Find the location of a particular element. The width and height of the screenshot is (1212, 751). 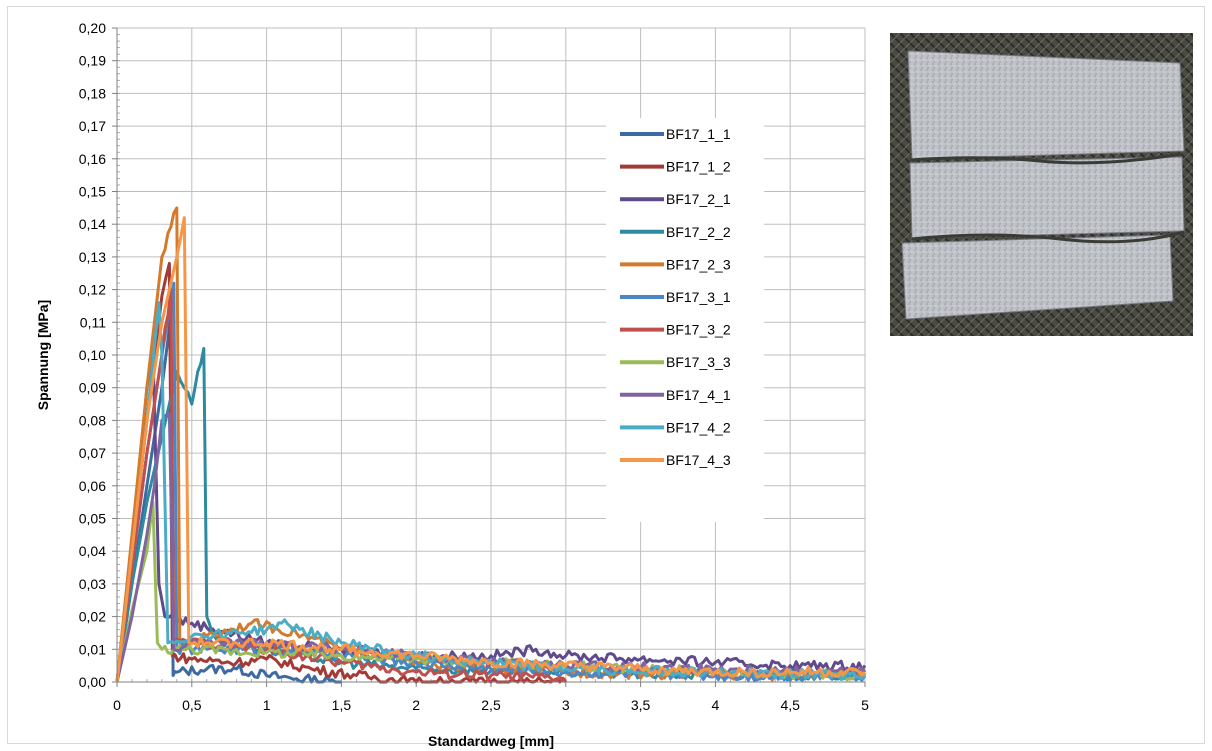

x-tick-labels: 0 0,5 1 1,5 2 2,5 3 3,5 4 4,5 5 is located at coordinates (491, 705).